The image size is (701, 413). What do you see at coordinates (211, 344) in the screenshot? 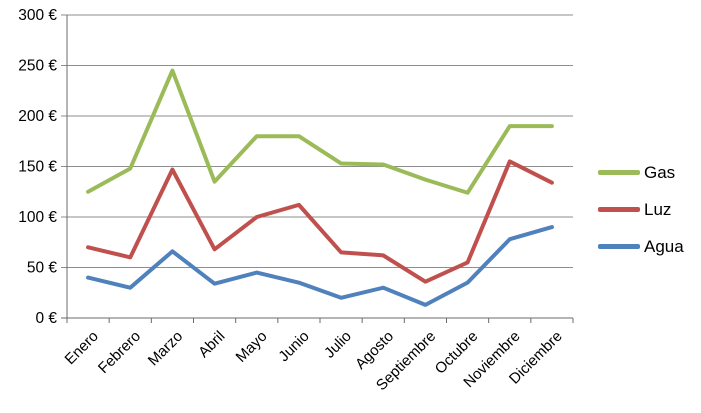
I see `x-tick-label: Abril` at bounding box center [211, 344].